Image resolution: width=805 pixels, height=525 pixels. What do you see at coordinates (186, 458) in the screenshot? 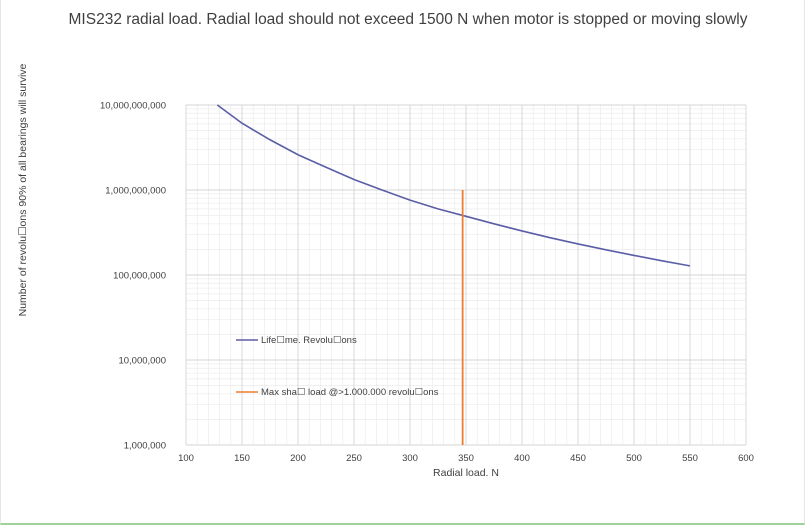
I see `x-tick-label: 100` at bounding box center [186, 458].